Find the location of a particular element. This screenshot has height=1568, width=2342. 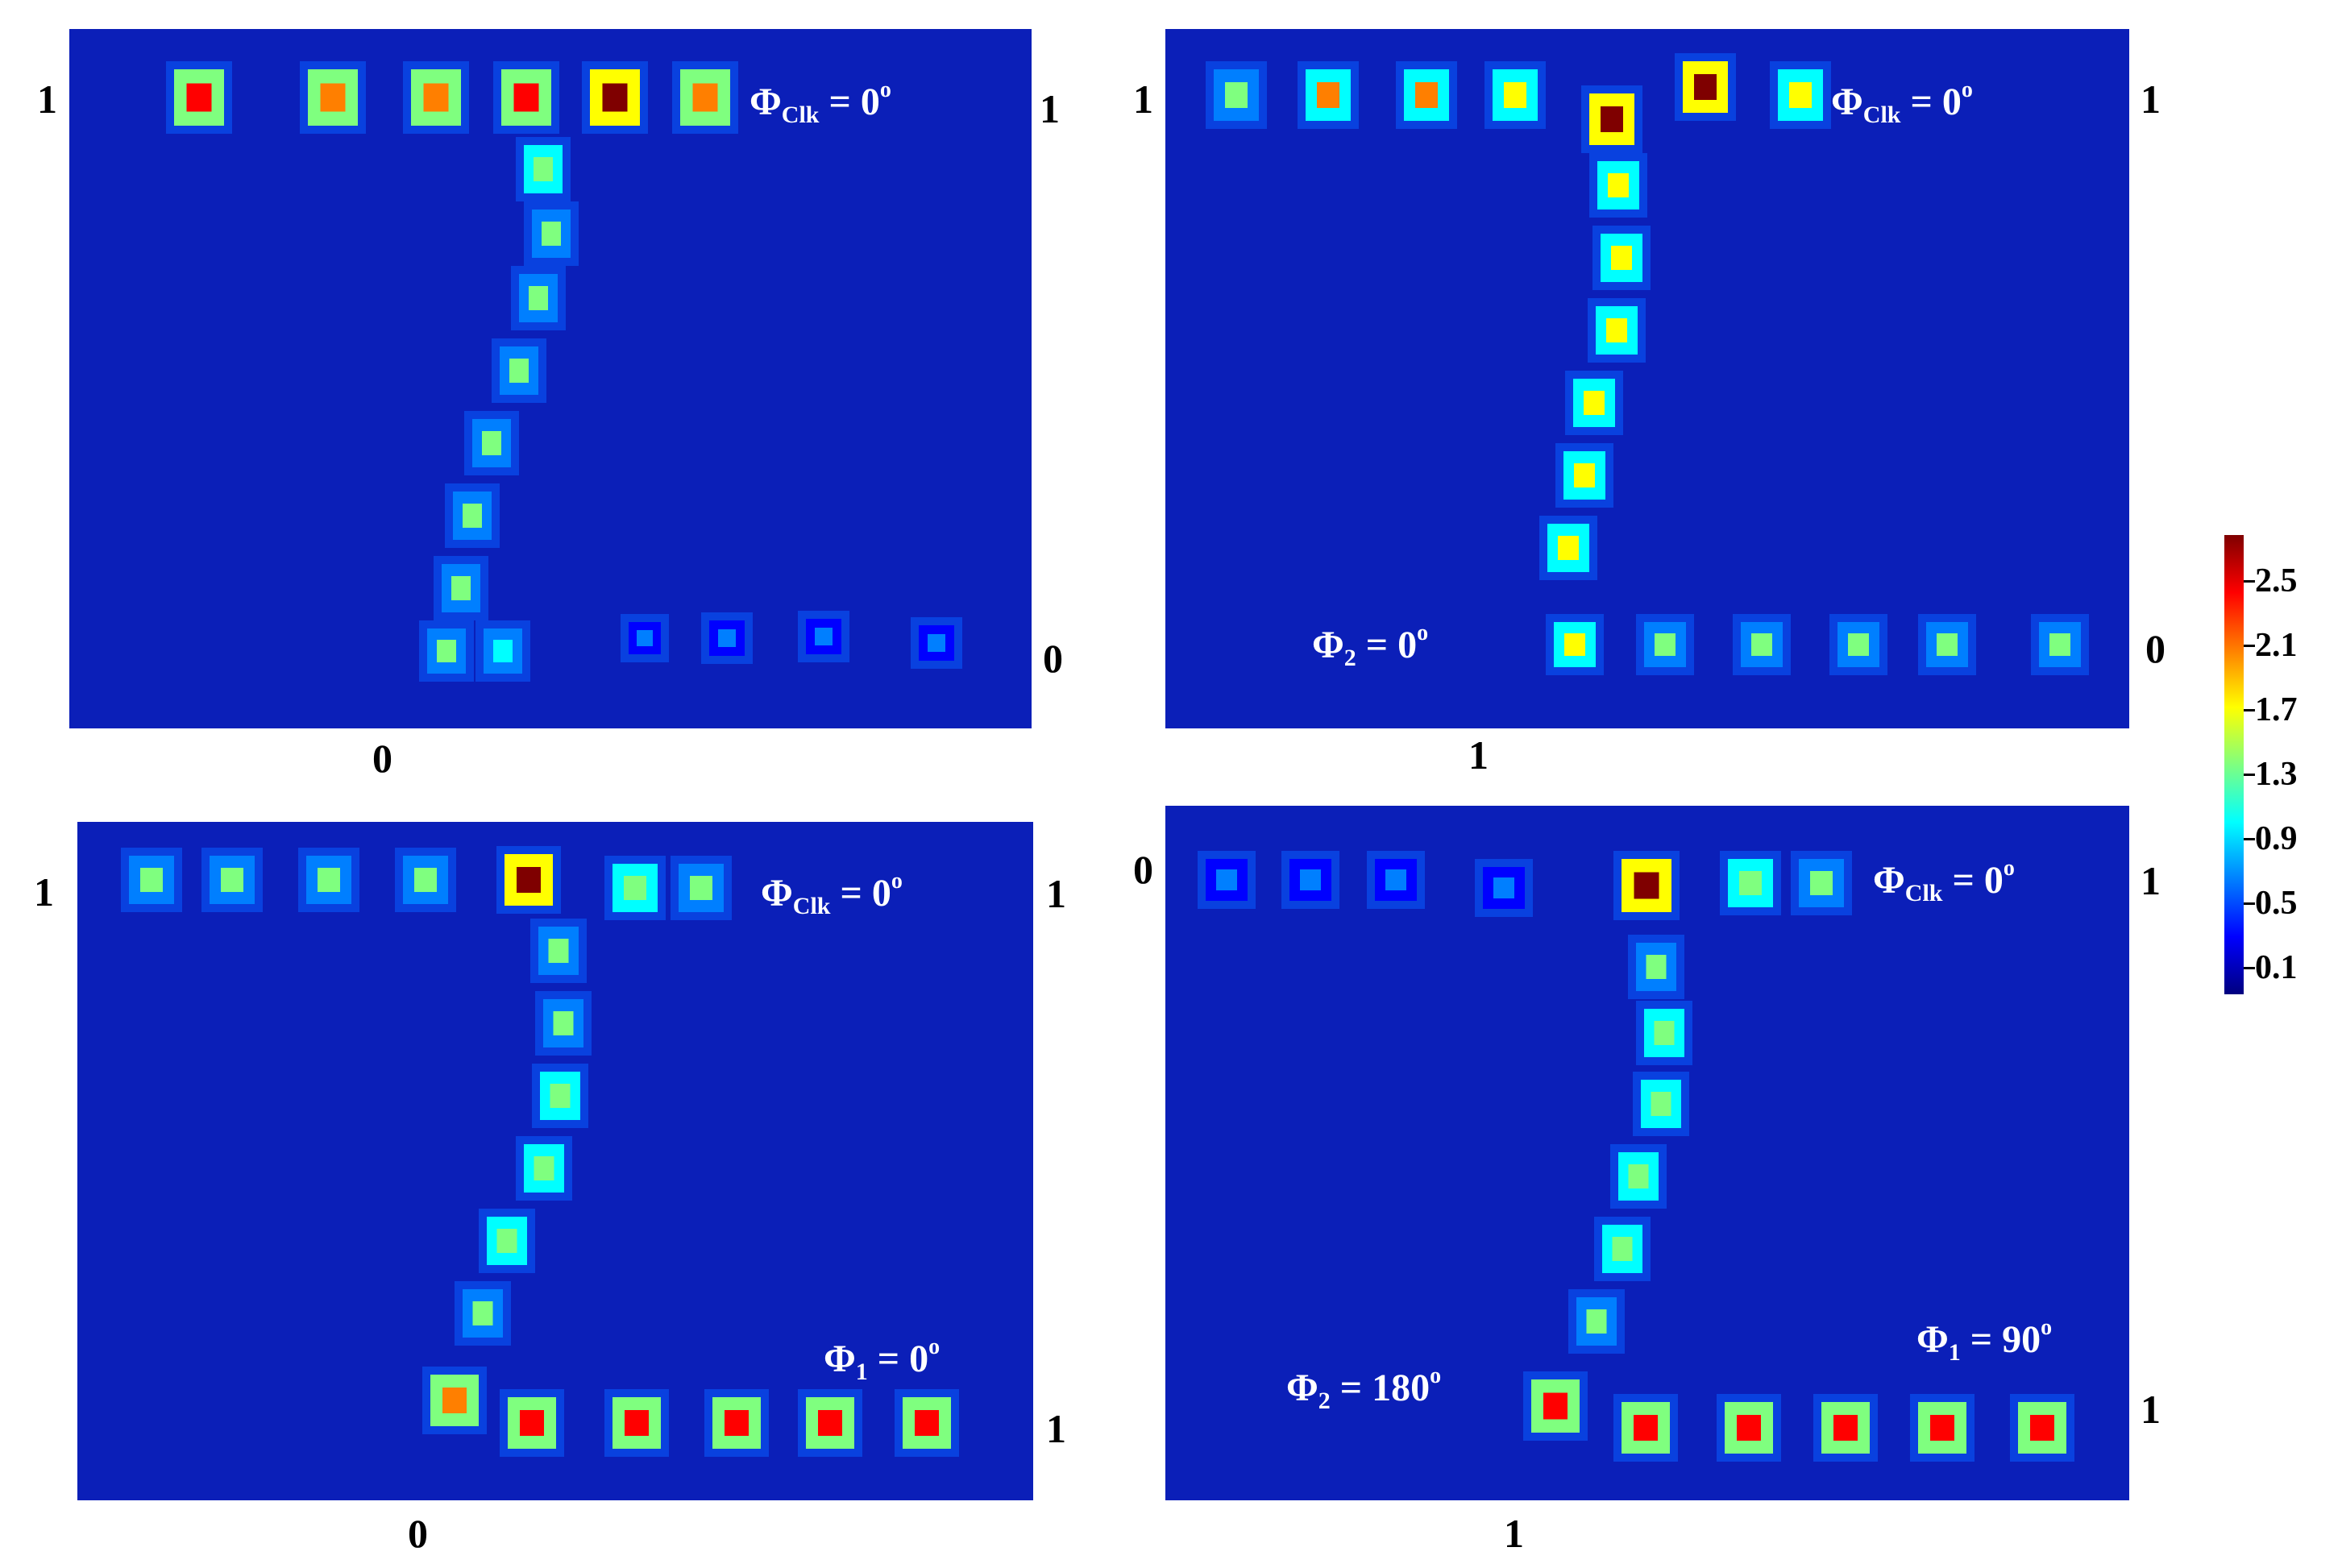

colorbar-tick-label: 1.3 is located at coordinates (2276, 774).